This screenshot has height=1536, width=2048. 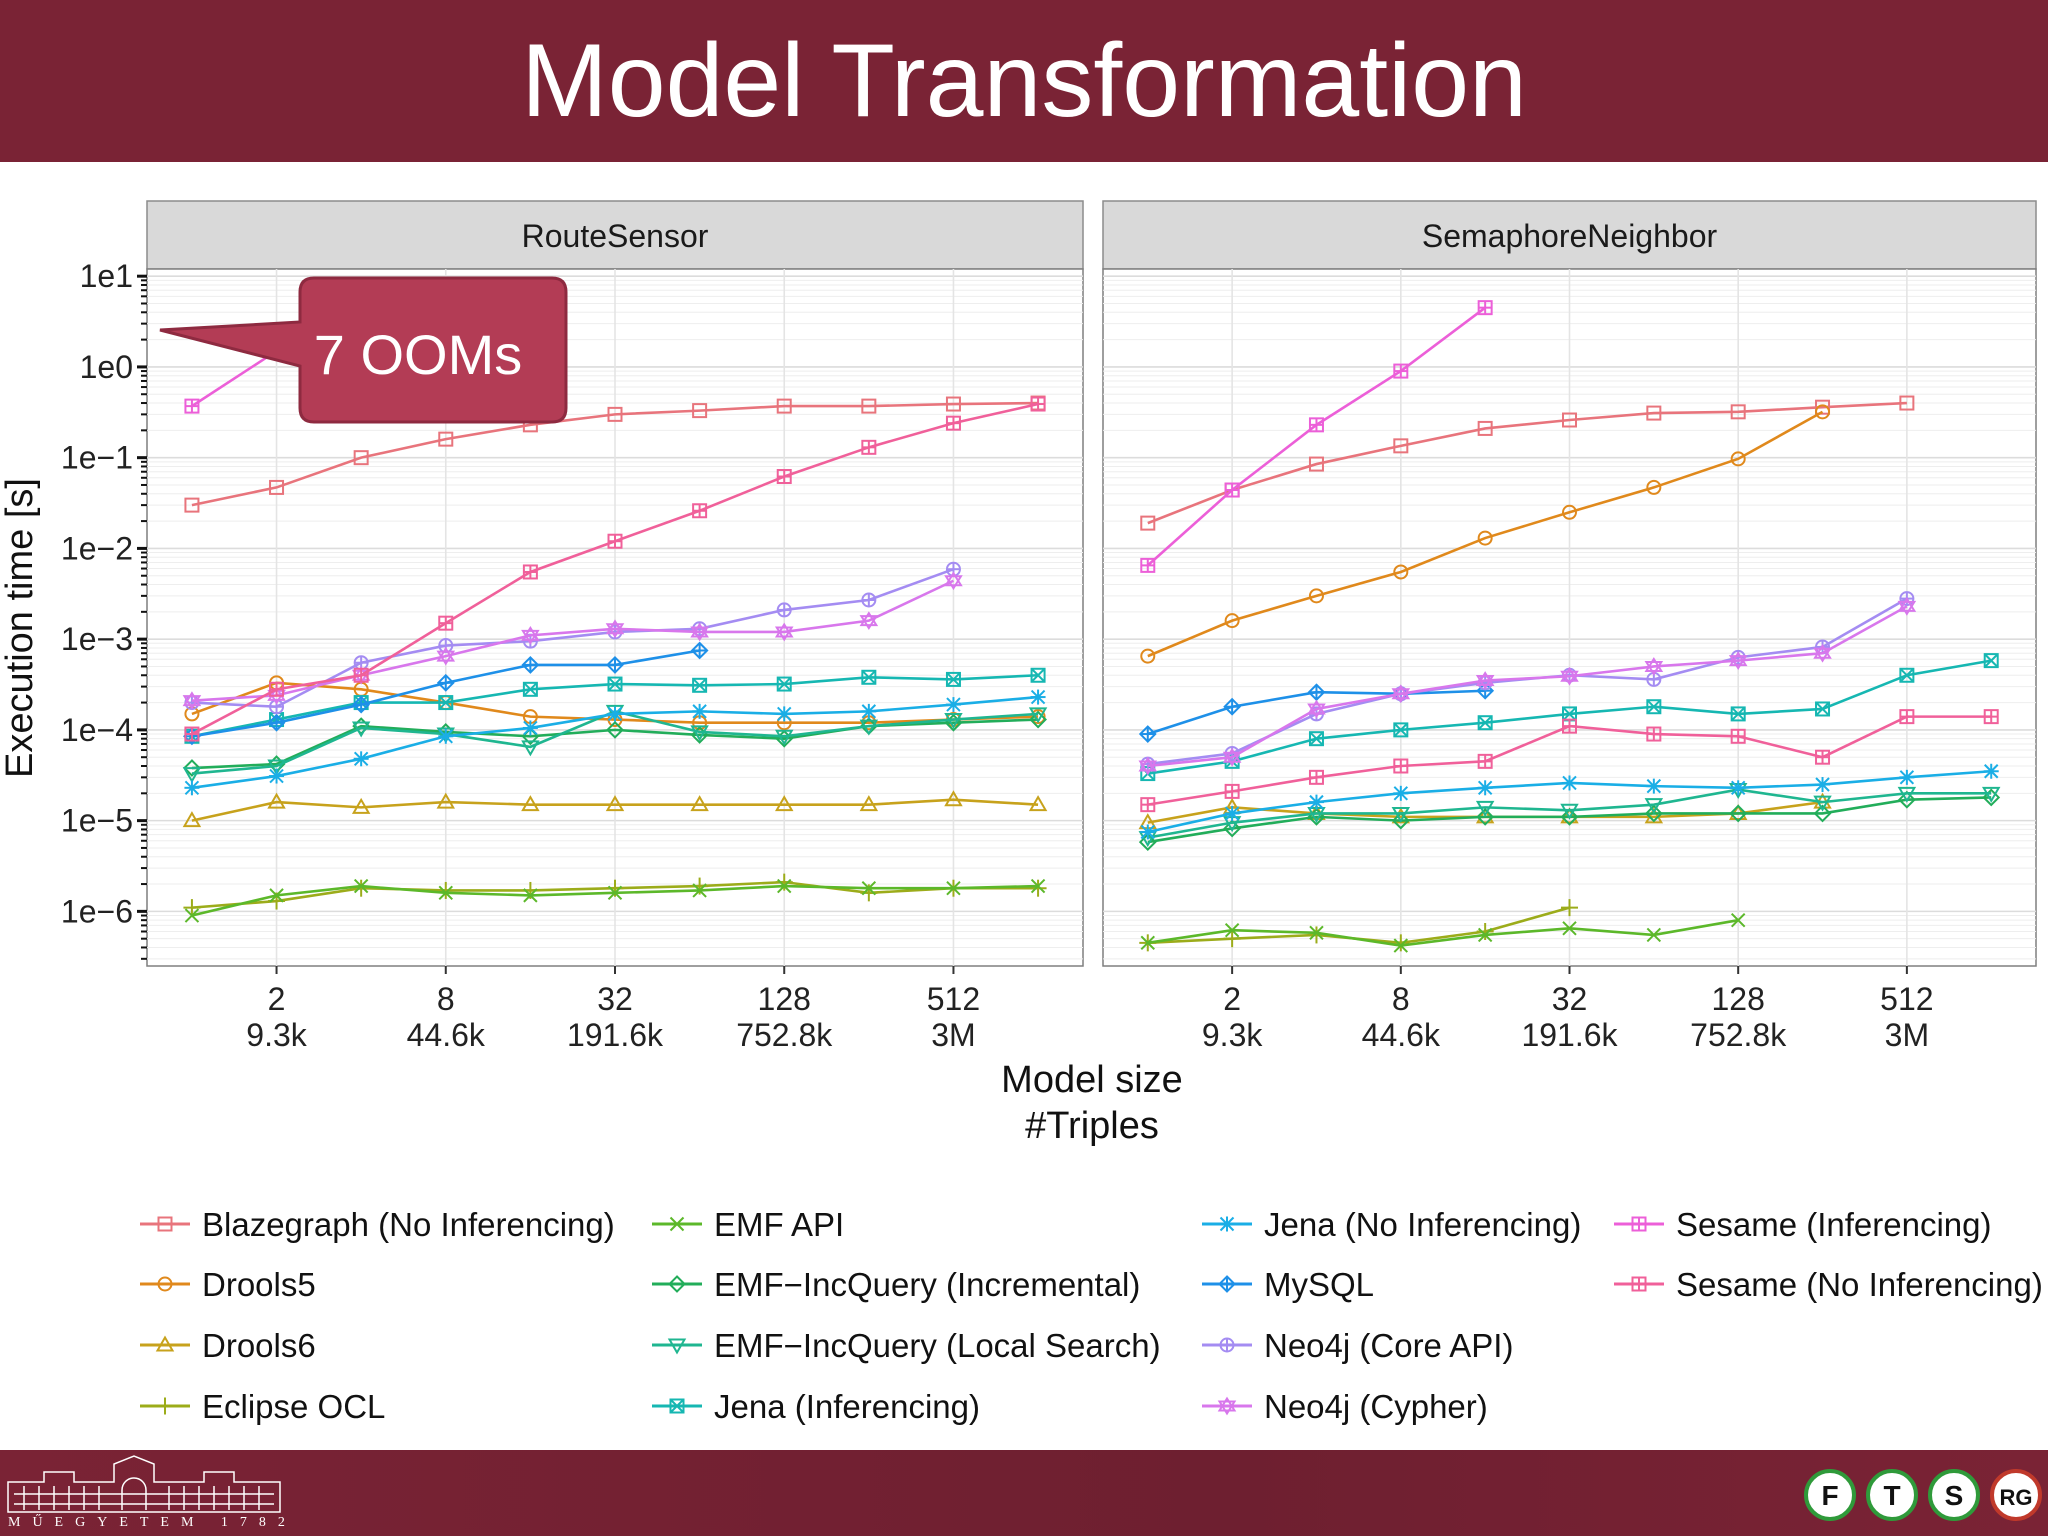 I want to click on y-tick-label: 1e−4, so click(x=97, y=730).